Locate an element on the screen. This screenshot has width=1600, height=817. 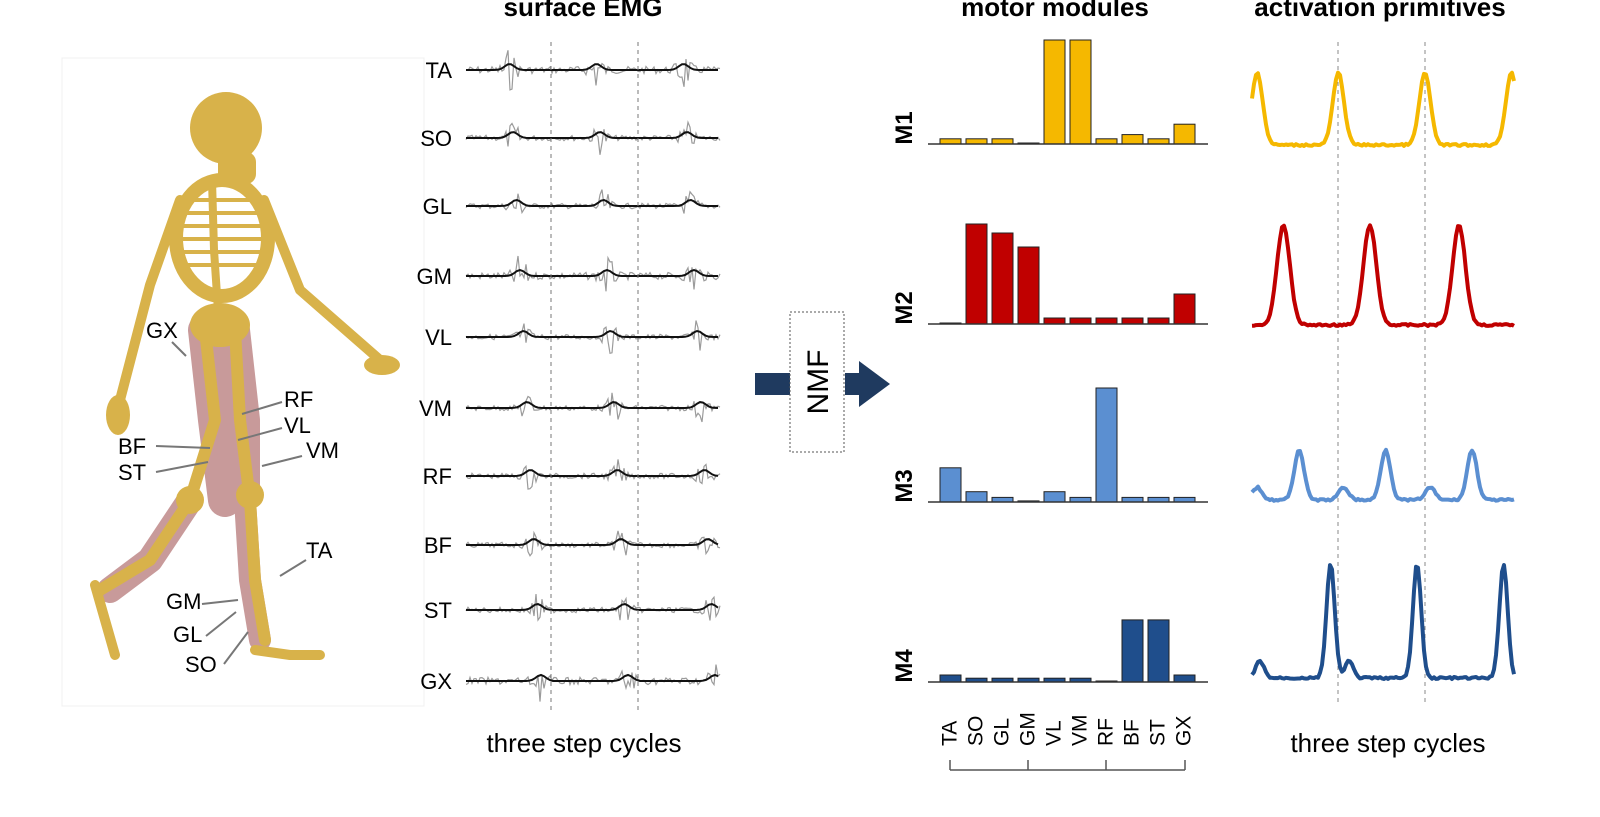
front-knee is located at coordinates (250, 495).